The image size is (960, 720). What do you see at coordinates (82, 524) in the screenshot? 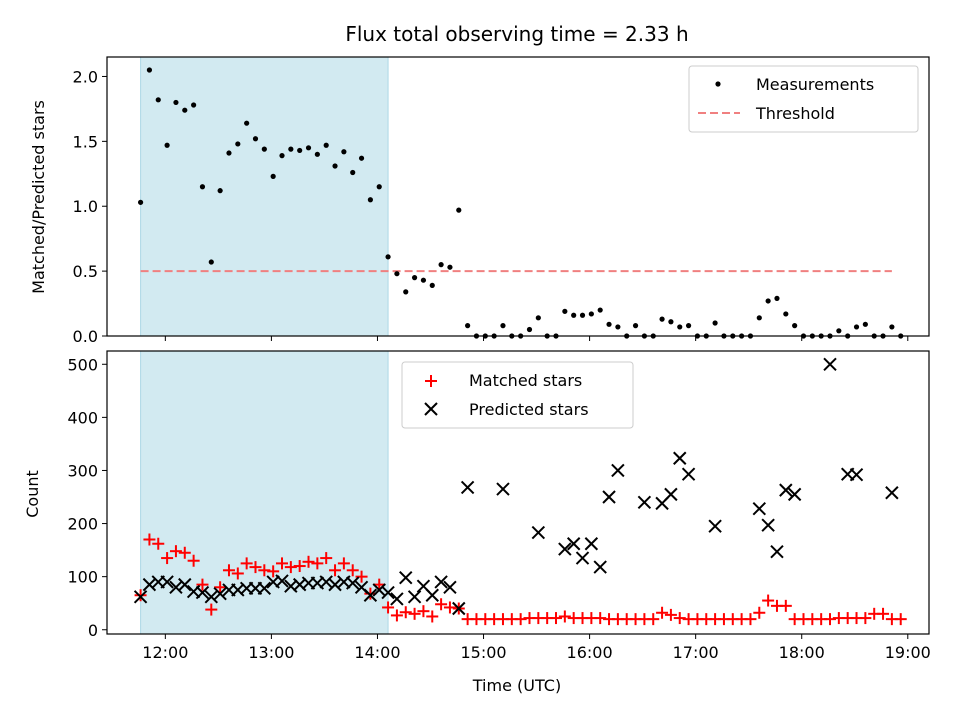
I see `bottom-y-tick-label: 200` at bounding box center [82, 524].